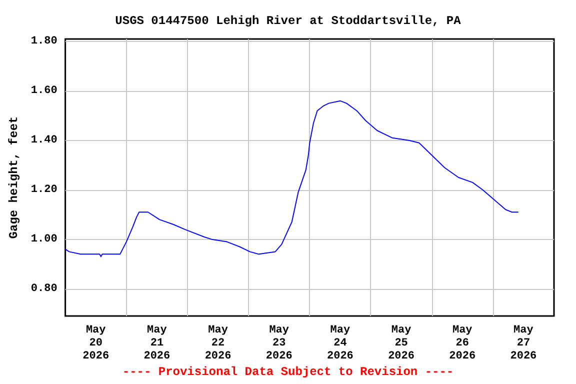  Describe the element at coordinates (462, 343) in the screenshot. I see `x-tick-label: May 26 2026` at that location.